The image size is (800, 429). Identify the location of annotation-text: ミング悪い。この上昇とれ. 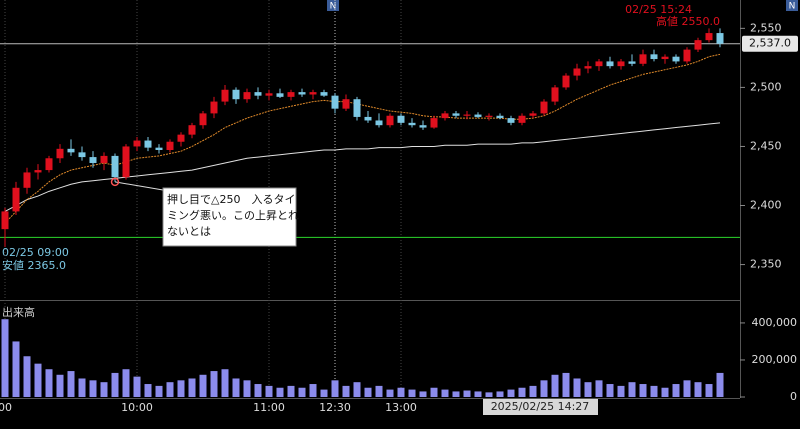
(233, 215).